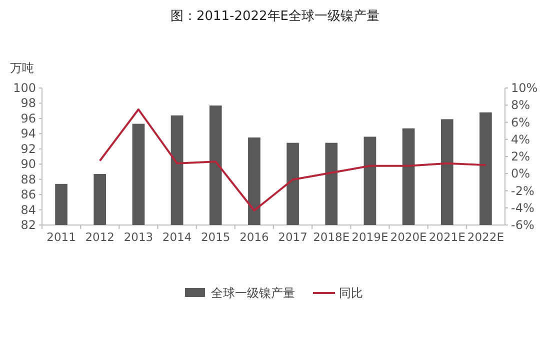 The image size is (550, 356). Describe the element at coordinates (520, 157) in the screenshot. I see `y2-tick-label: 2%` at that location.